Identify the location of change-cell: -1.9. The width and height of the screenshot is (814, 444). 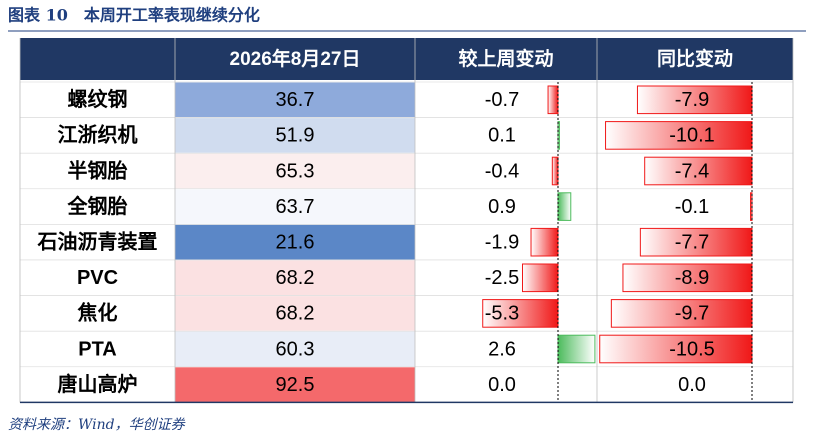
(502, 242).